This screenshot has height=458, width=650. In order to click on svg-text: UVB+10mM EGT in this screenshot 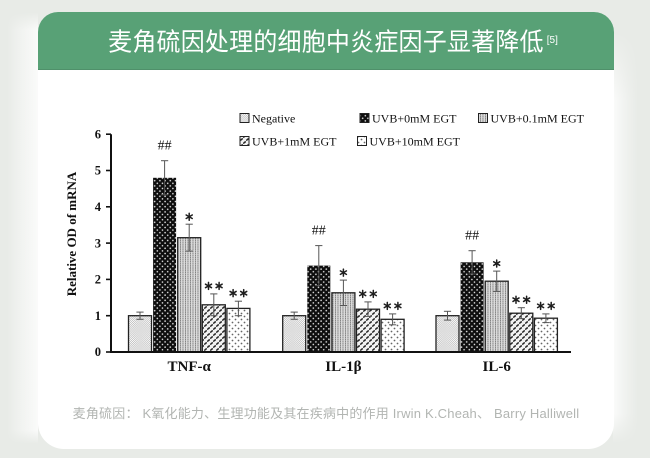, I will do `click(415, 141)`.